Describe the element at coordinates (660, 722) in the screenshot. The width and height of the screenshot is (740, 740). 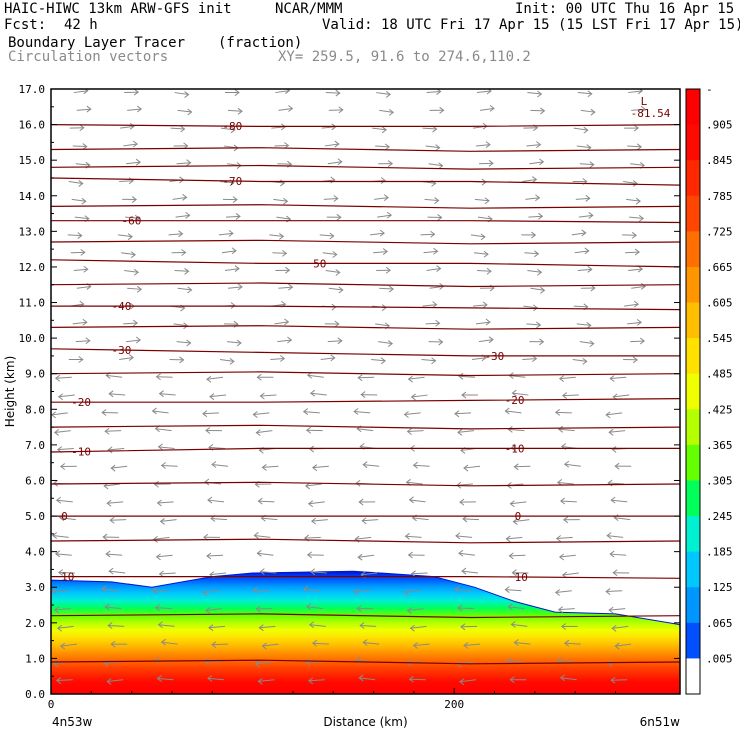
I see `x-end-location: 6n51w` at that location.